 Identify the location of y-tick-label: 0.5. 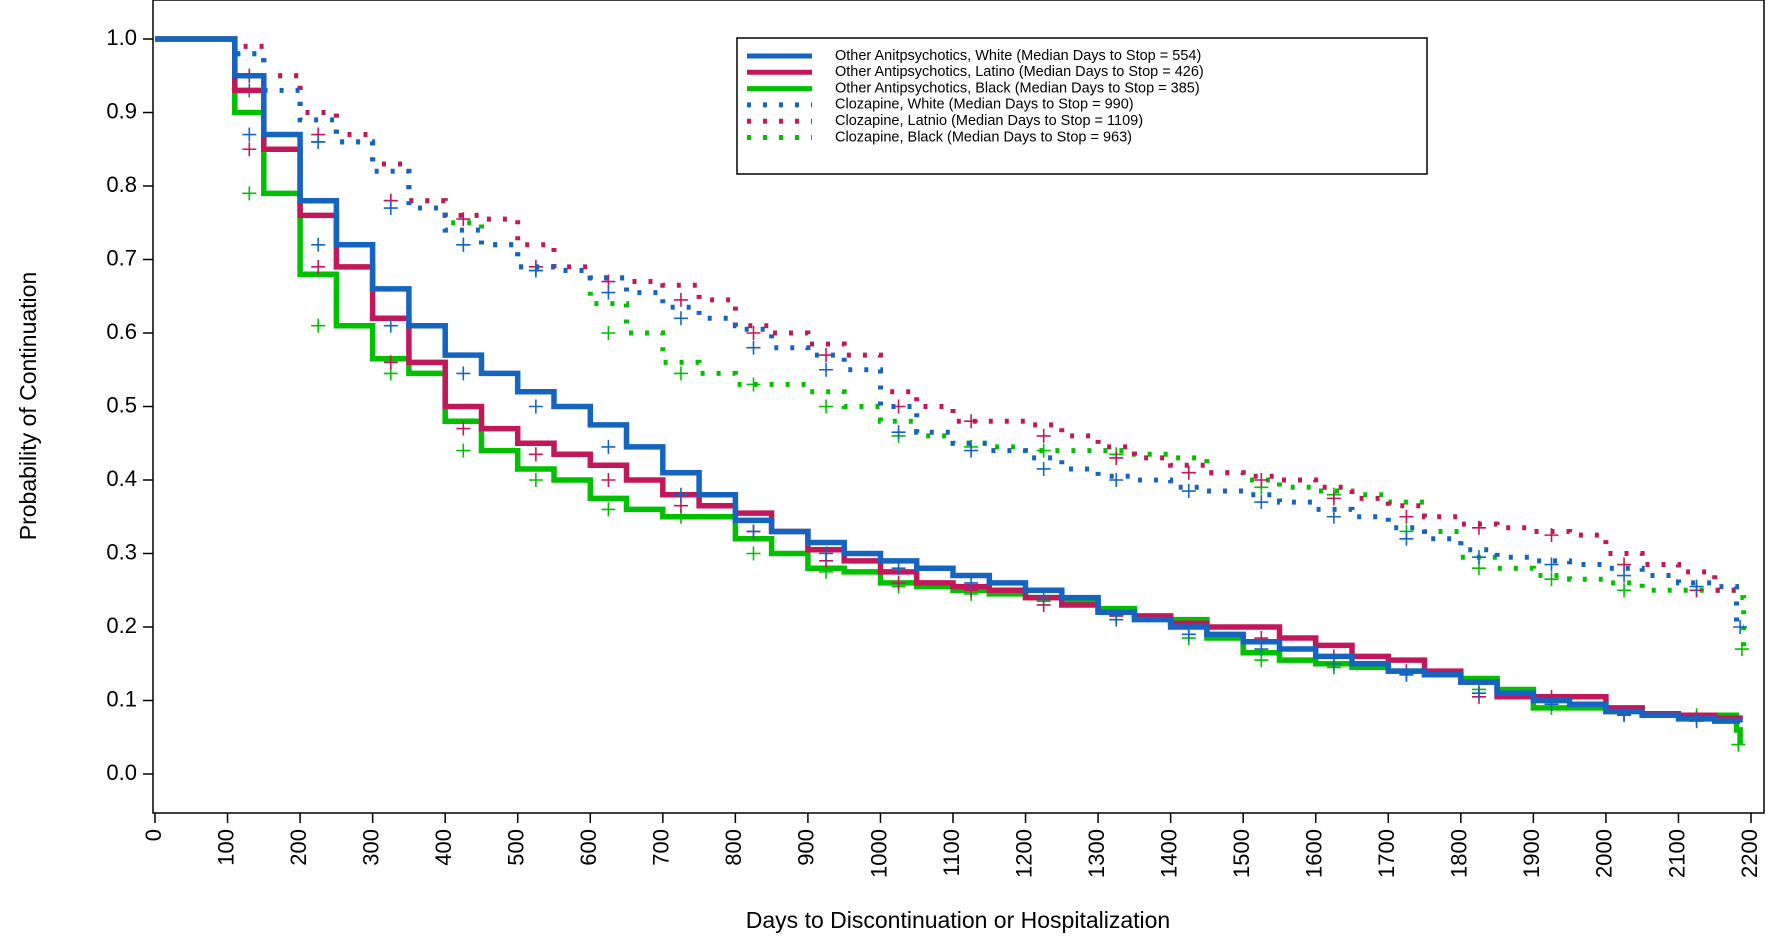
(121, 404).